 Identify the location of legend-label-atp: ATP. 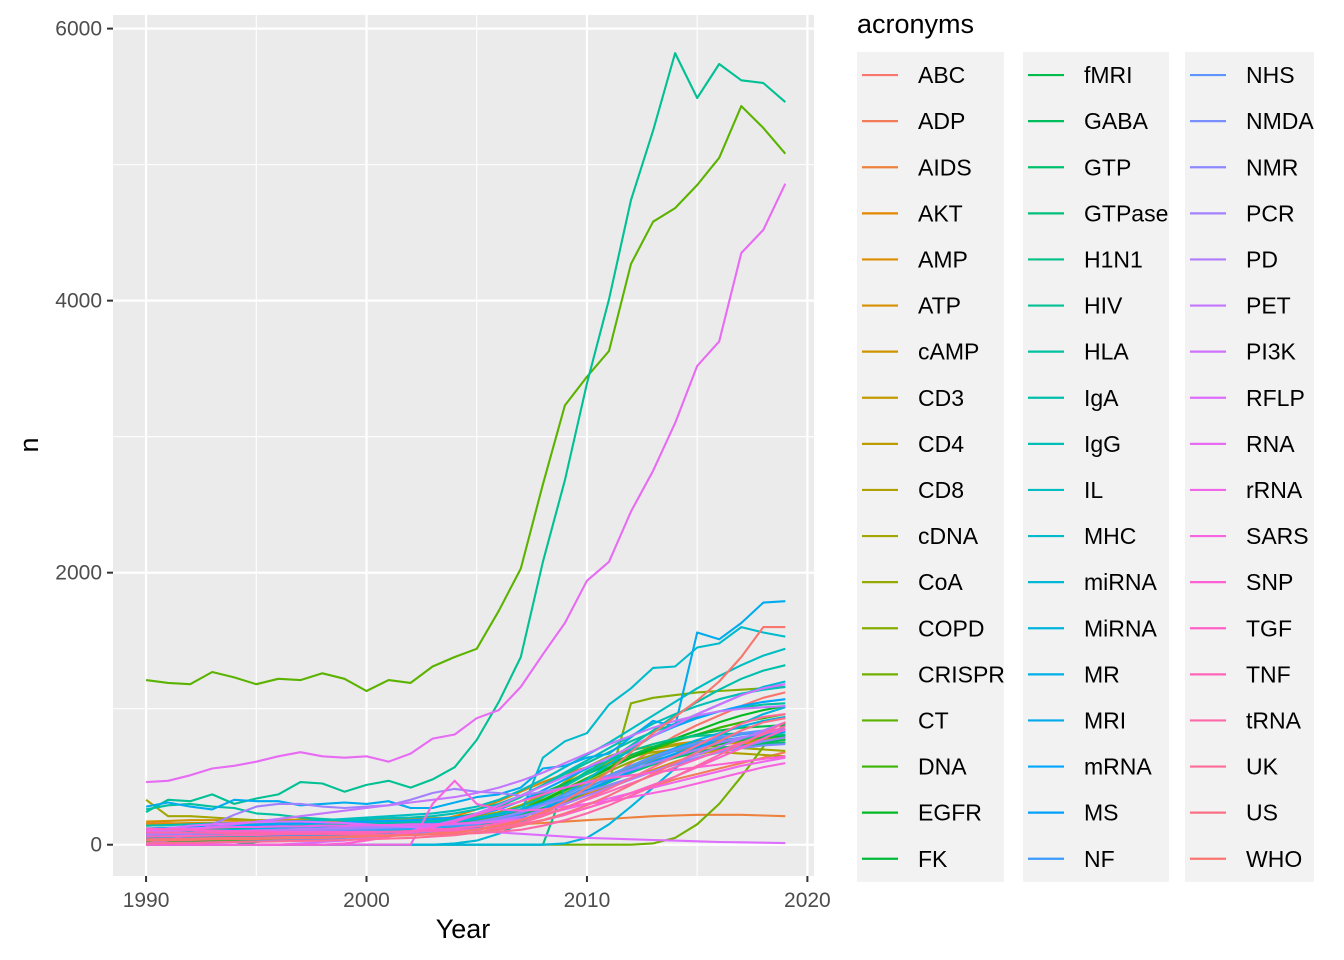
(939, 306).